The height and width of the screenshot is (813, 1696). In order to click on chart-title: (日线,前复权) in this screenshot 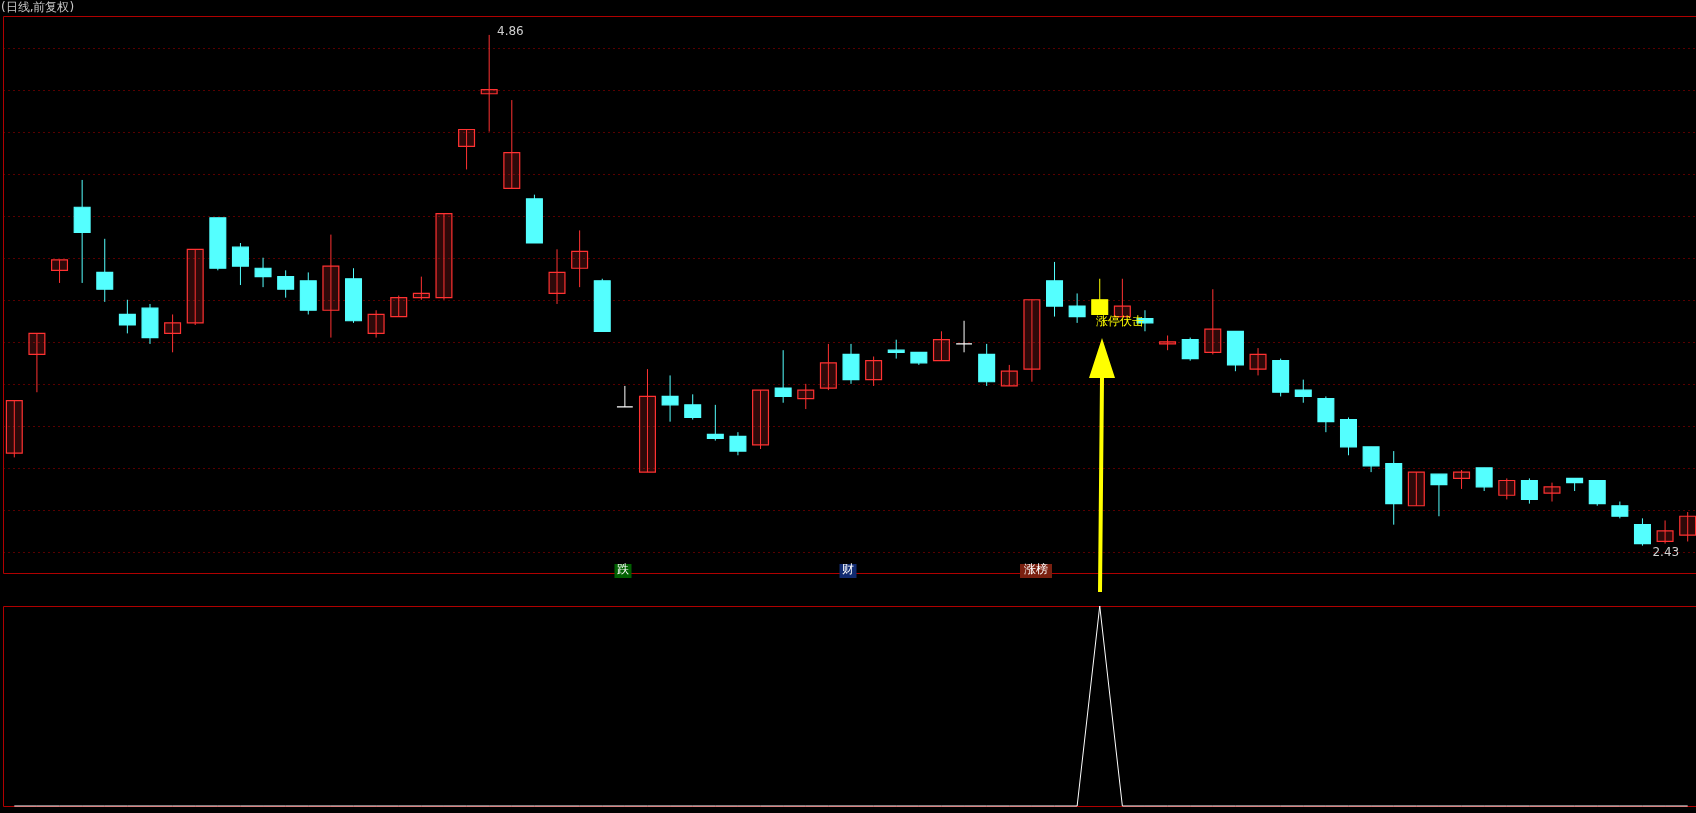, I will do `click(38, 7)`.